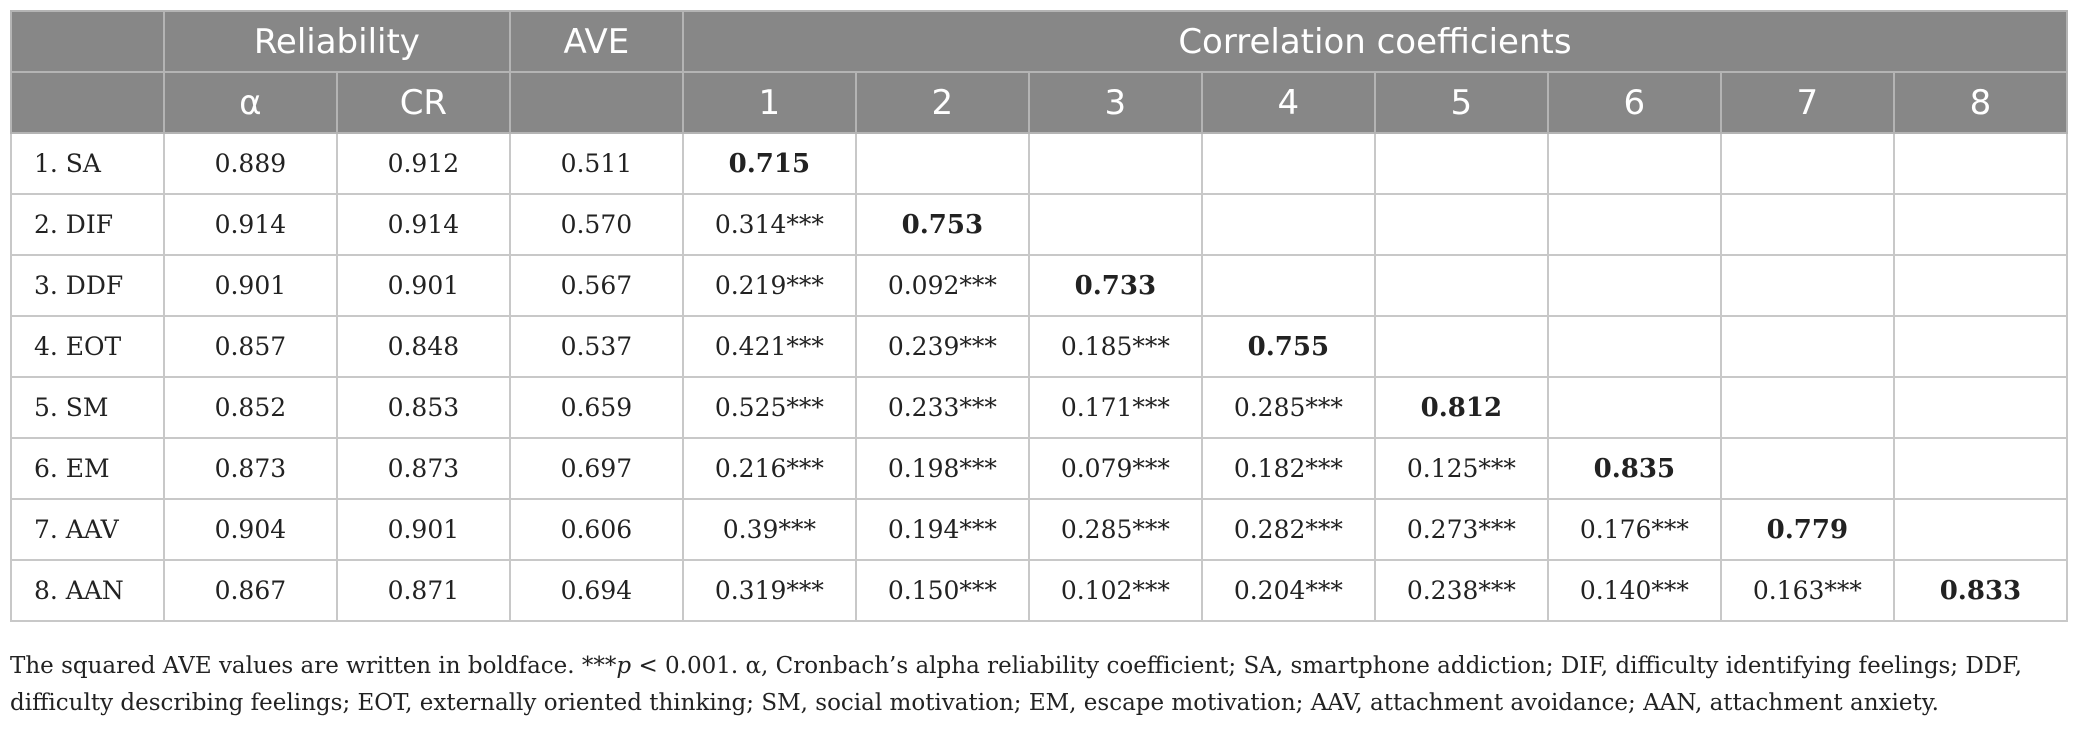 This screenshot has width=2077, height=731. What do you see at coordinates (769, 590) in the screenshot?
I see `correlation-cell: 0.319***` at bounding box center [769, 590].